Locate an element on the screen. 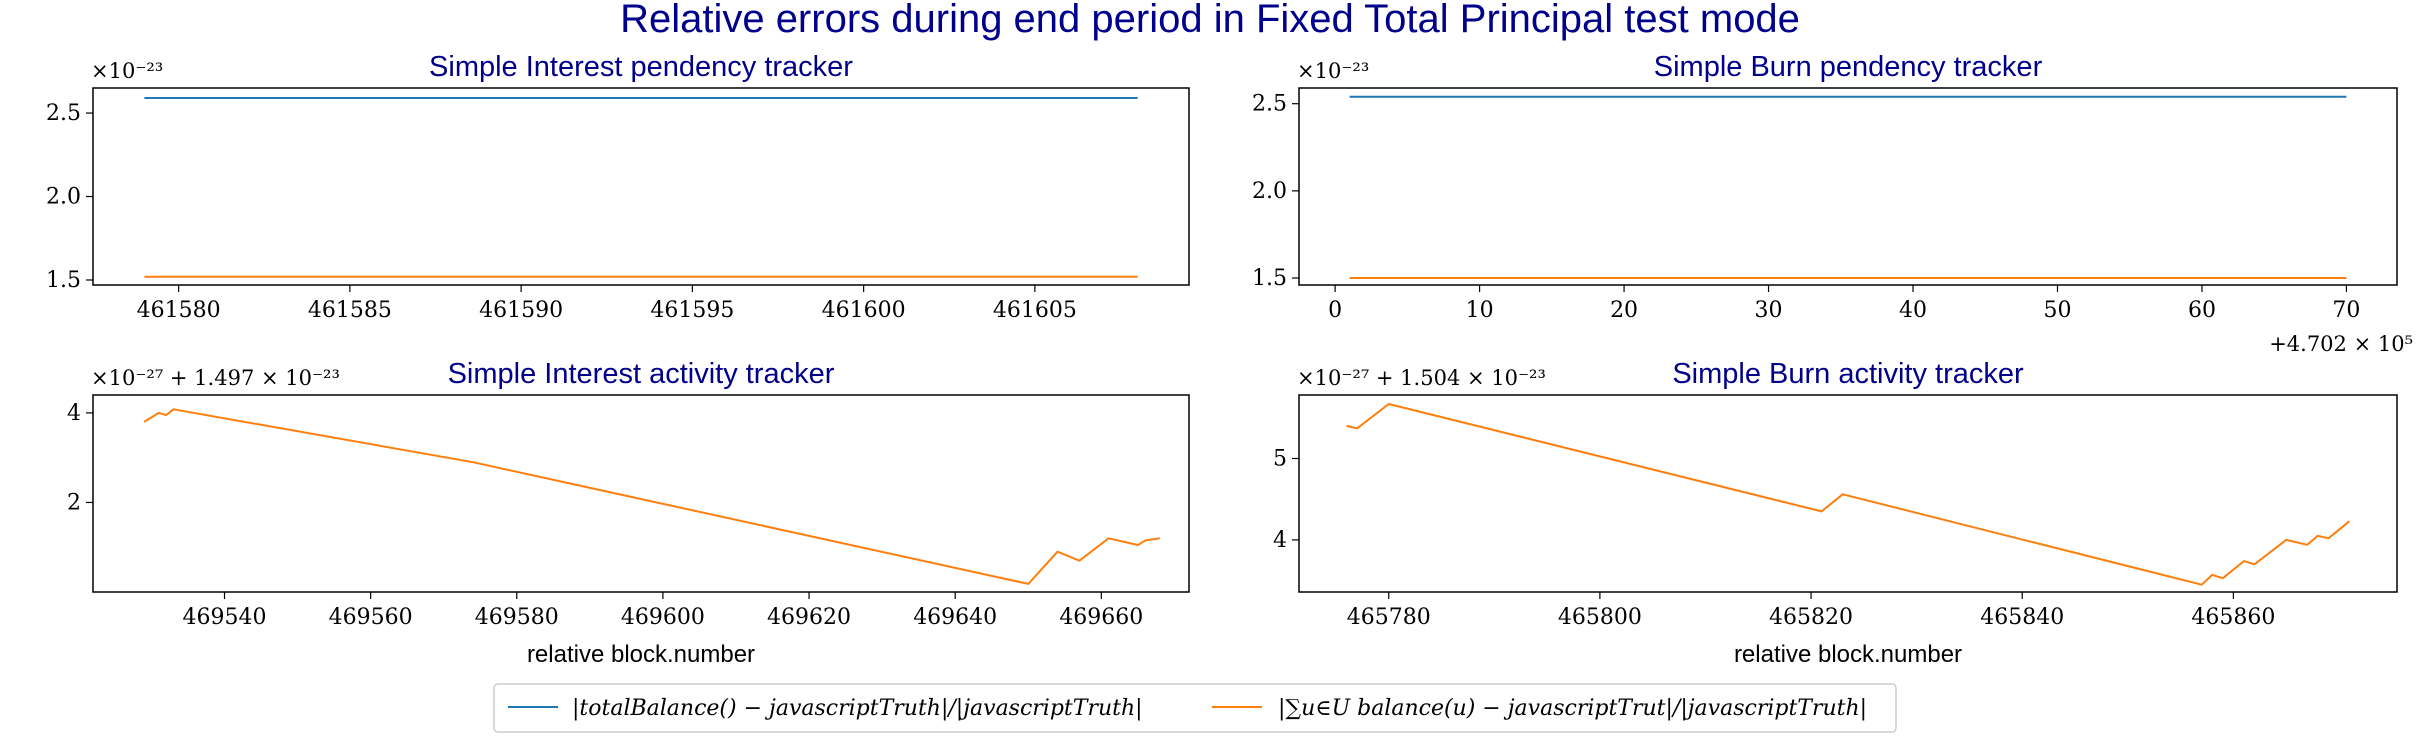 Image resolution: width=2420 pixels, height=737 pixels. x-tick-label: 461585 is located at coordinates (350, 310).